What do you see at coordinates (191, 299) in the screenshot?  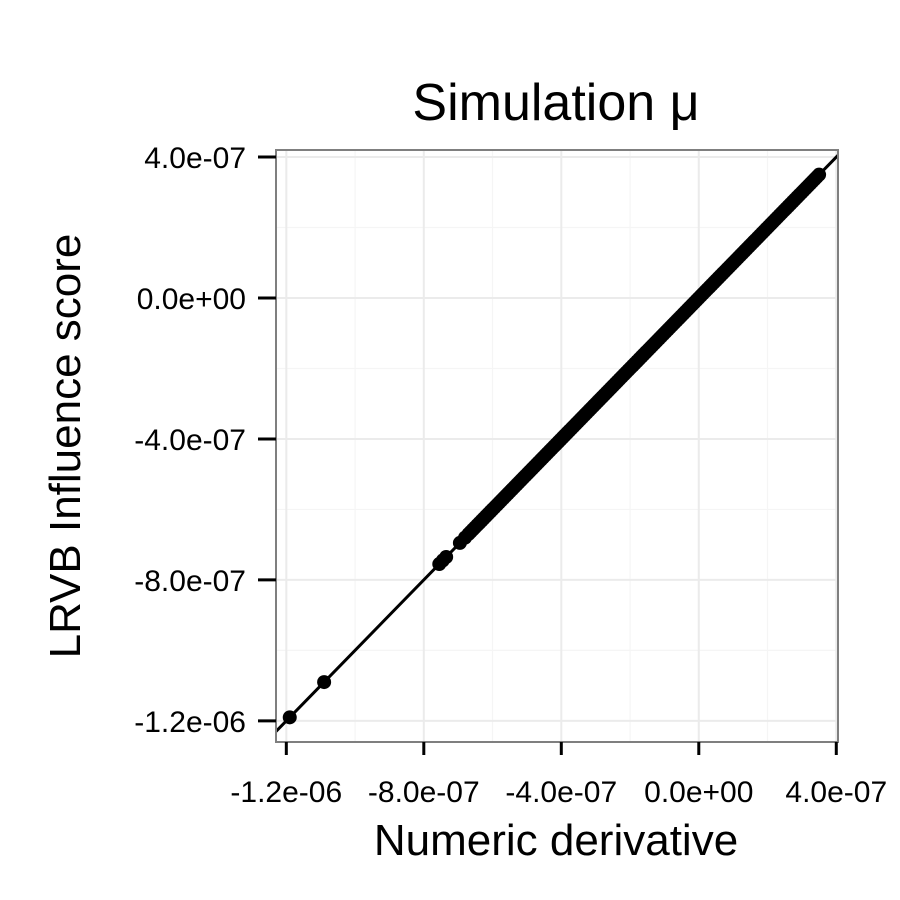 I see `y-tick-label: 0.0e+00` at bounding box center [191, 299].